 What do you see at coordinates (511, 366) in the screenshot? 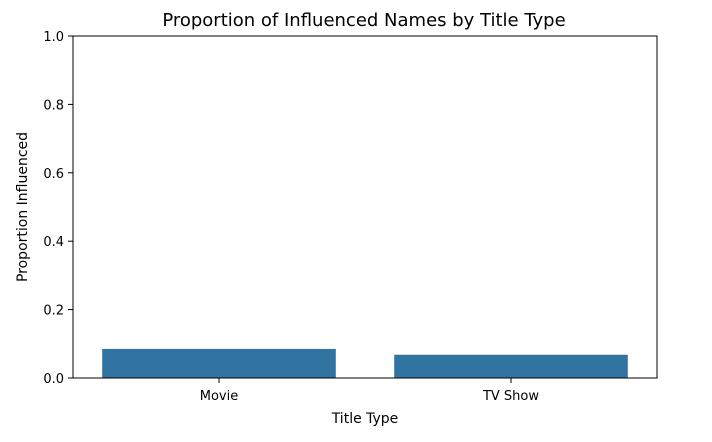
I see `bar-tv-show` at bounding box center [511, 366].